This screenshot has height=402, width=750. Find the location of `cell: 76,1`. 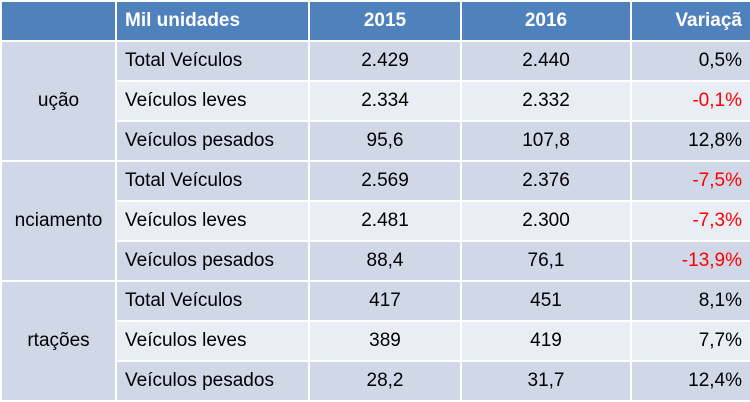

cell: 76,1 is located at coordinates (546, 261).